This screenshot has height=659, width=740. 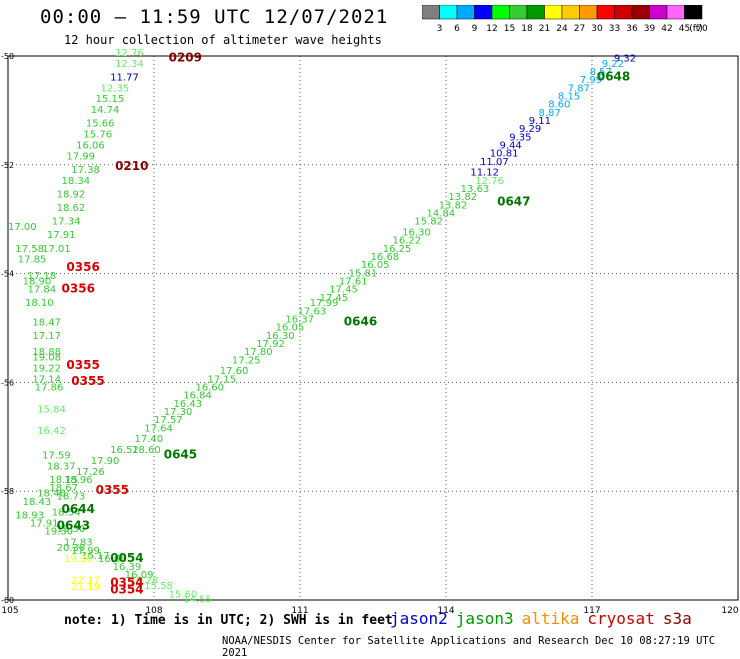 I want to click on wave-height-label: 17.57, so click(x=168, y=420).